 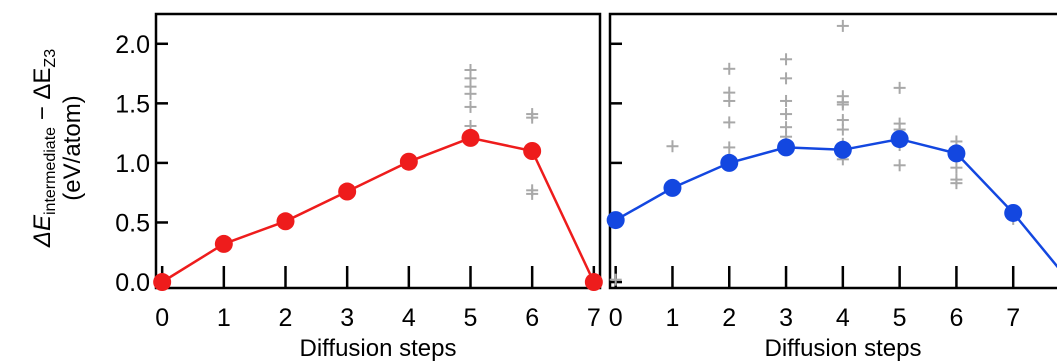 What do you see at coordinates (132, 223) in the screenshot?
I see `y-tick-label: 0.5` at bounding box center [132, 223].